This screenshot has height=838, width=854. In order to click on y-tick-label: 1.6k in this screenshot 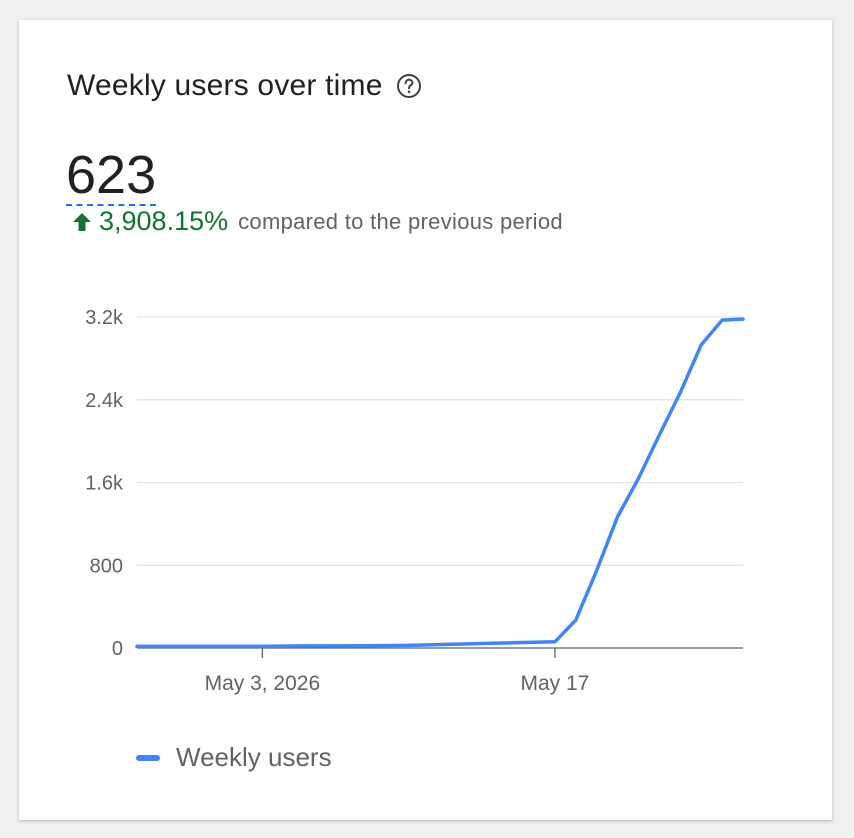, I will do `click(104, 484)`.